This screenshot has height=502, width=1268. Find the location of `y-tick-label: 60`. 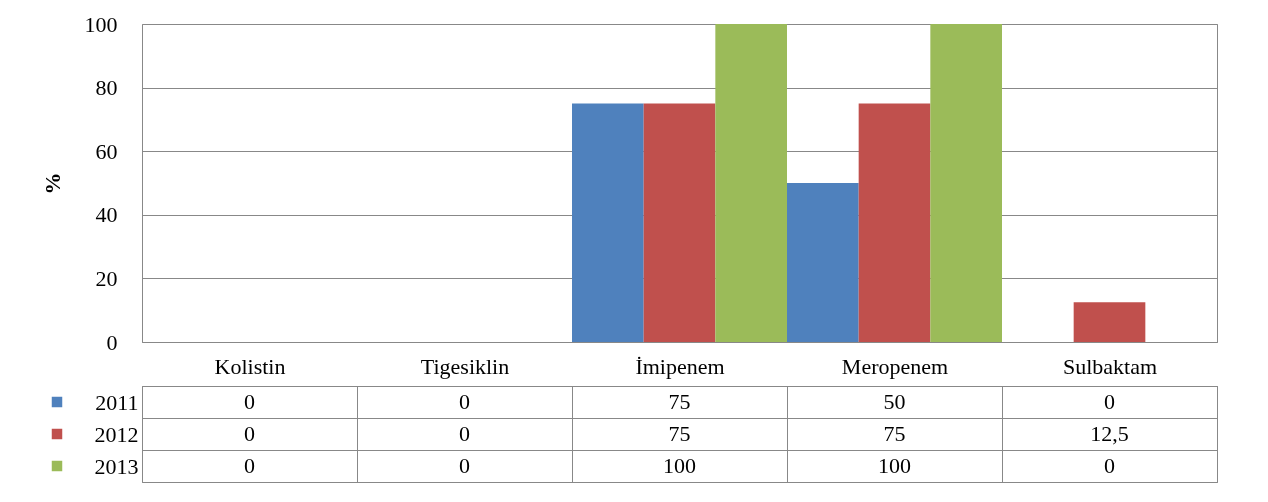

y-tick-label: 60 is located at coordinates (106, 151).